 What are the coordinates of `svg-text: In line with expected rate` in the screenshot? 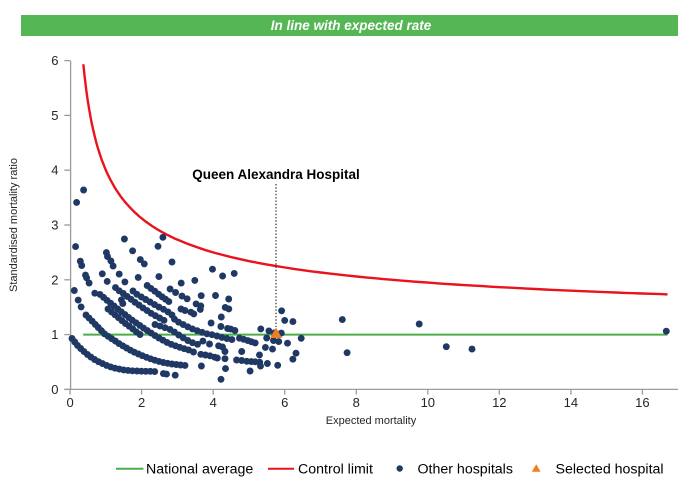 It's located at (351, 25).